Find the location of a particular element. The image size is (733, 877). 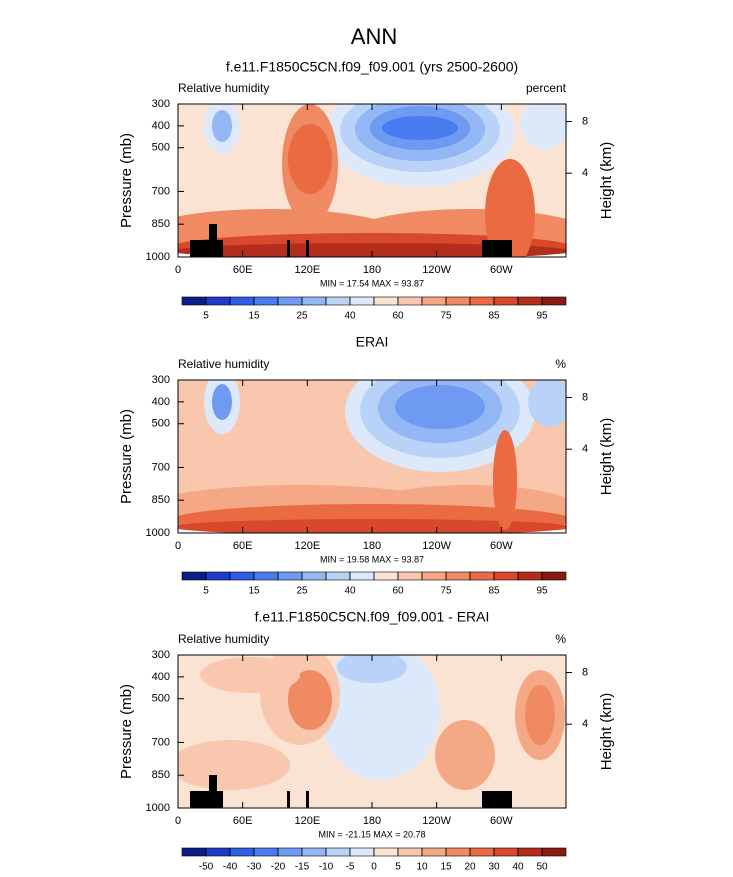

colorbar-label: -15 is located at coordinates (302, 867).